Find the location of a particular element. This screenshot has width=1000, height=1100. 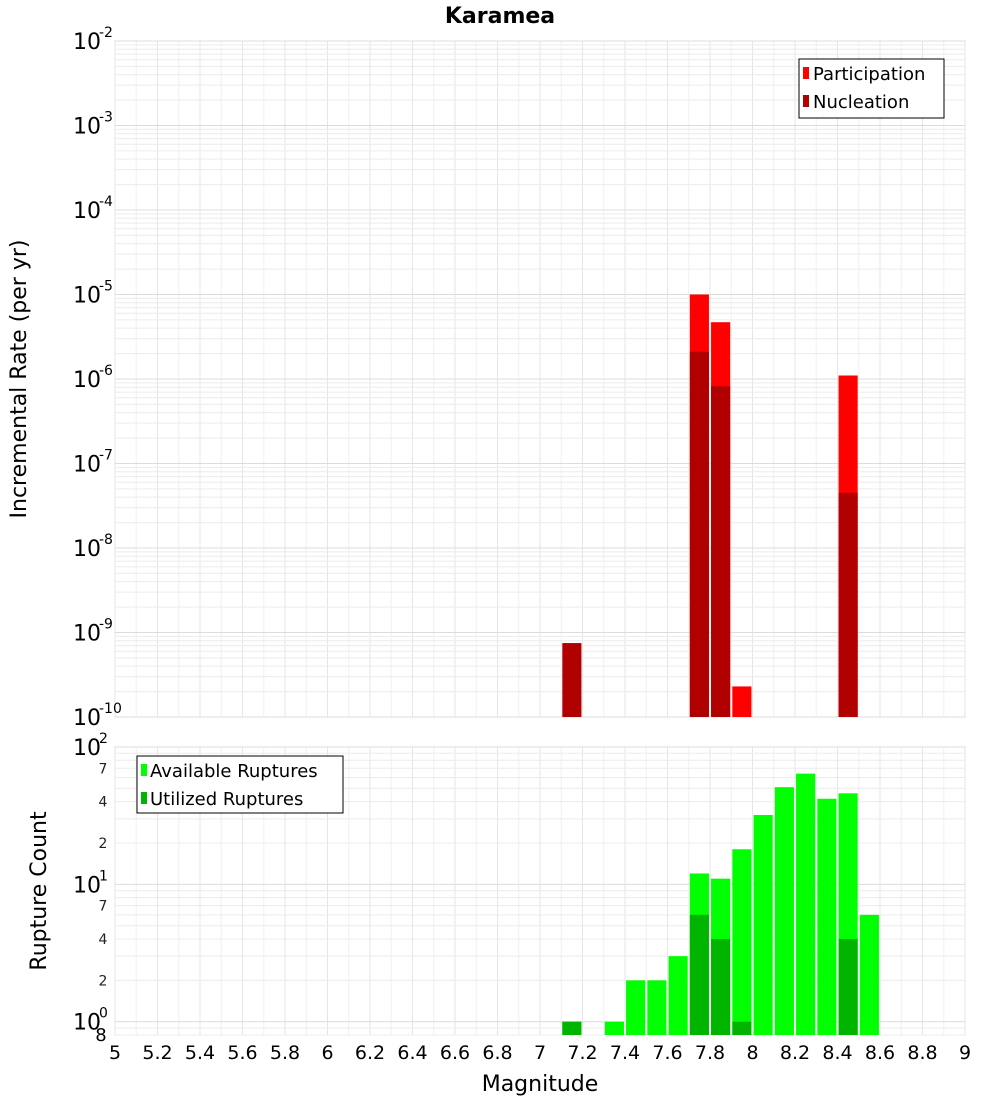

x-tick-label: 6.8 is located at coordinates (497, 1053).